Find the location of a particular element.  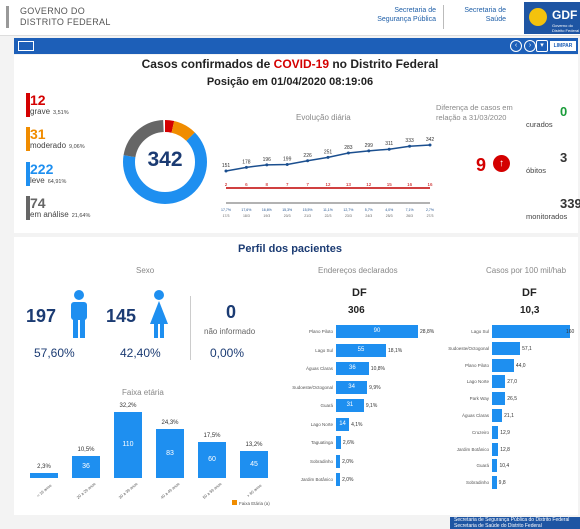

severity-item-0: 12 grave 3,51% is located at coordinates (49, 105).